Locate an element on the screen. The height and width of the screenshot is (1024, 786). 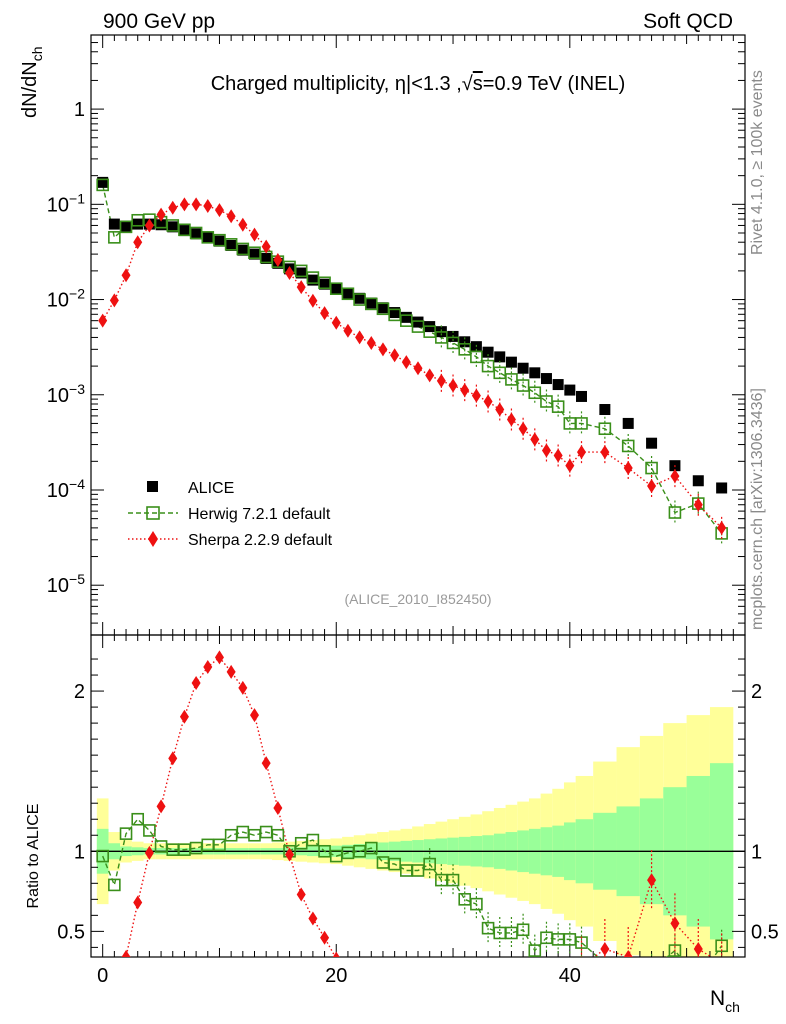
main-y-tick-label: 10⁻¹ is located at coordinates (66, 203).